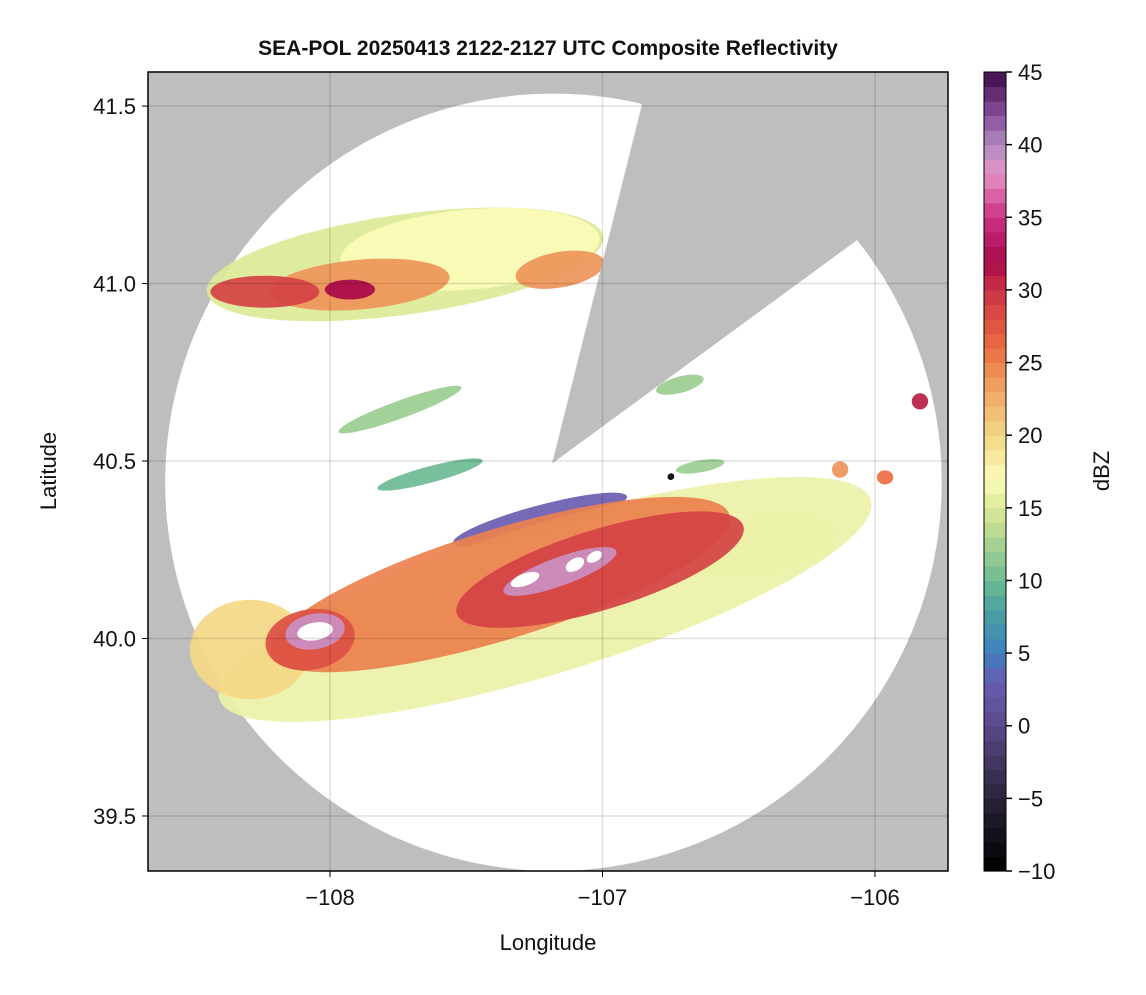 The height and width of the screenshot is (995, 1146). Describe the element at coordinates (1030, 508) in the screenshot. I see `colorbar-tick-label: 15` at that location.